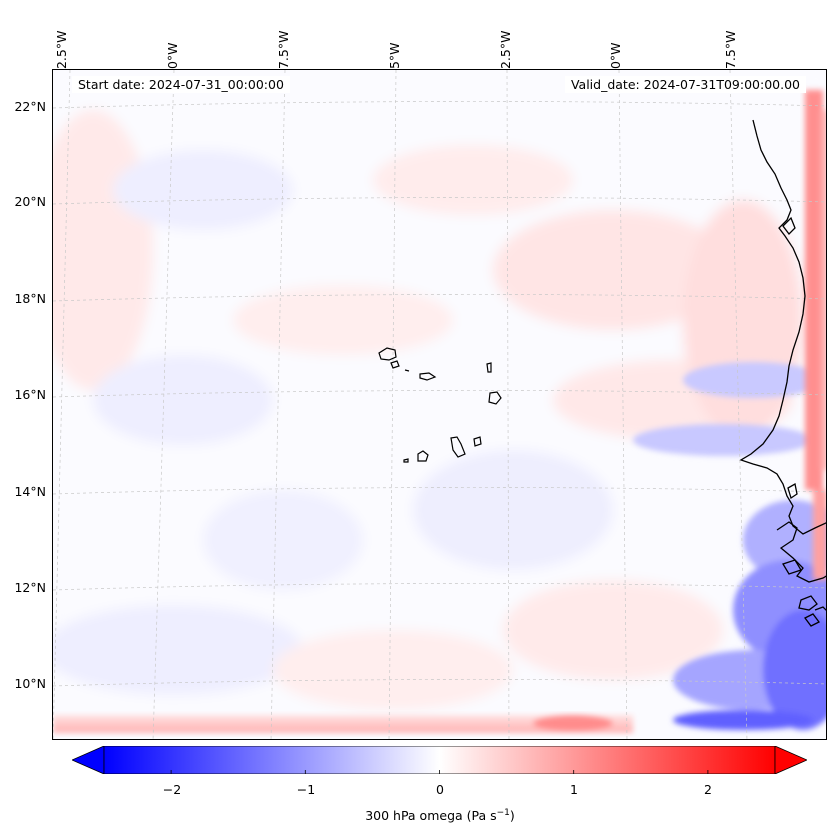 The image size is (837, 839). What do you see at coordinates (172, 789) in the screenshot?
I see `colorbar-tick-label: −2` at bounding box center [172, 789].